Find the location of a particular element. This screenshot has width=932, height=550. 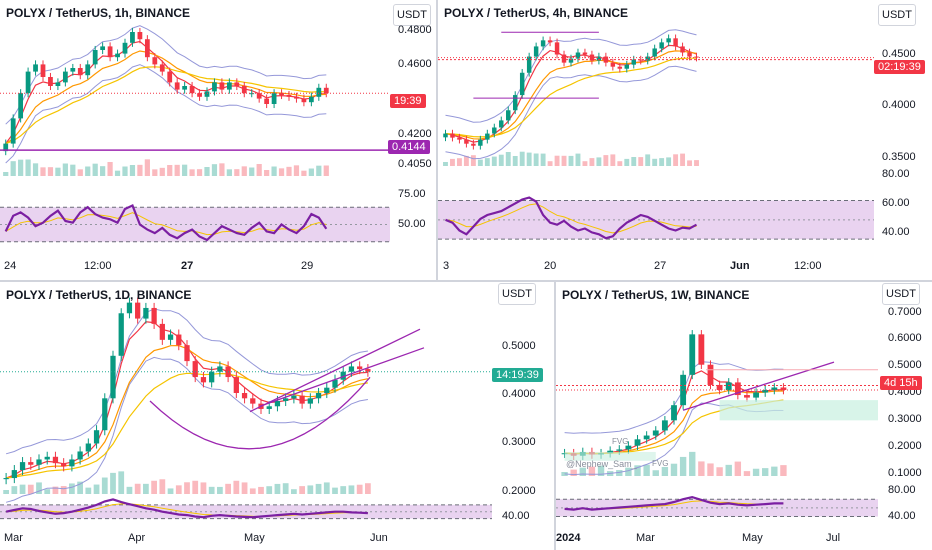

currency-button-1w: USDT is located at coordinates (901, 294).